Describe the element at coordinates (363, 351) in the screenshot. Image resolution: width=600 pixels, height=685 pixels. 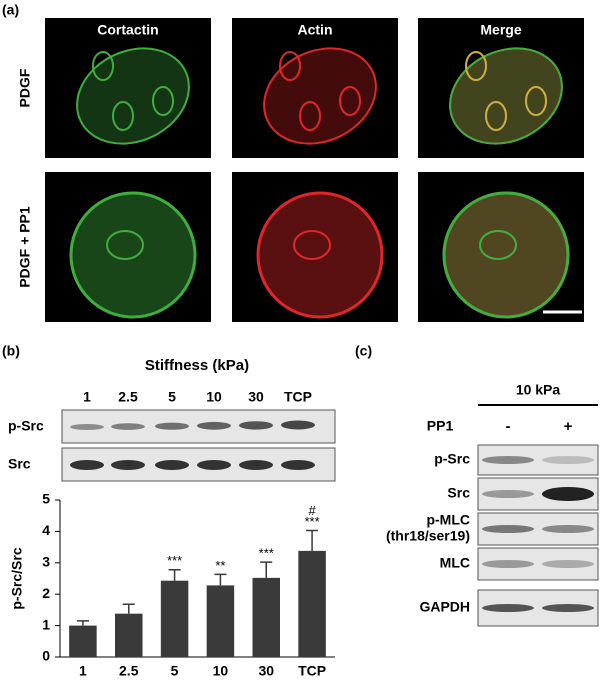
I see `panel-label: (c)` at that location.